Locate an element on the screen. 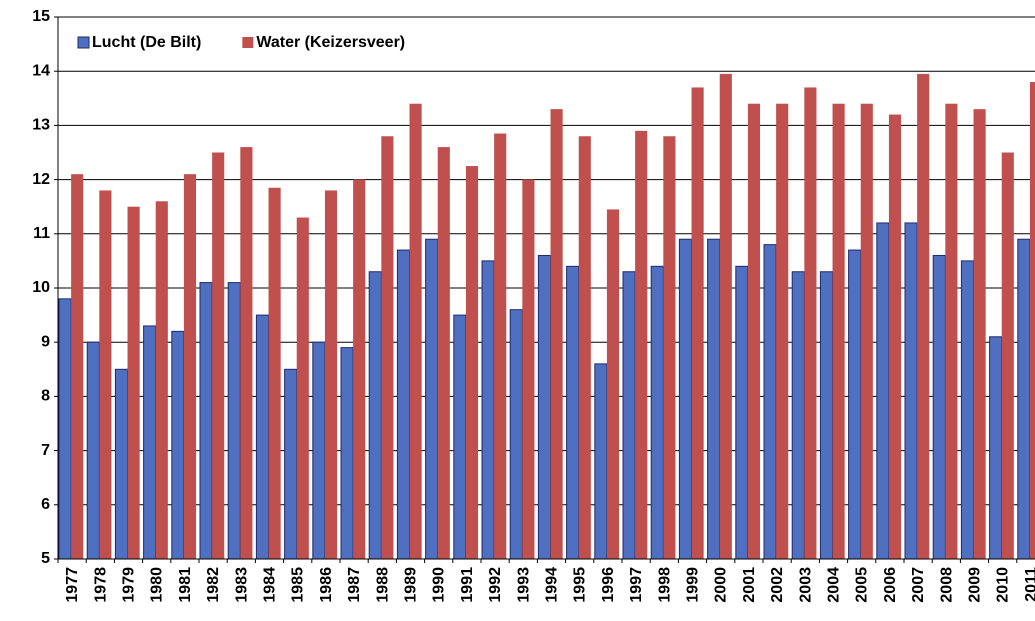 The height and width of the screenshot is (621, 1035). x-tick-label: 1979 is located at coordinates (129, 585).